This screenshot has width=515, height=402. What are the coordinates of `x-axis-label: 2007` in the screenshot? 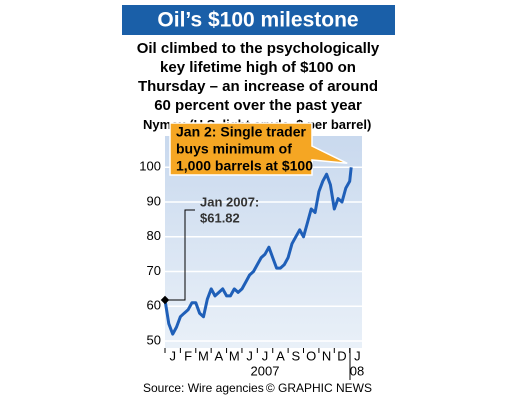 It's located at (265, 370).